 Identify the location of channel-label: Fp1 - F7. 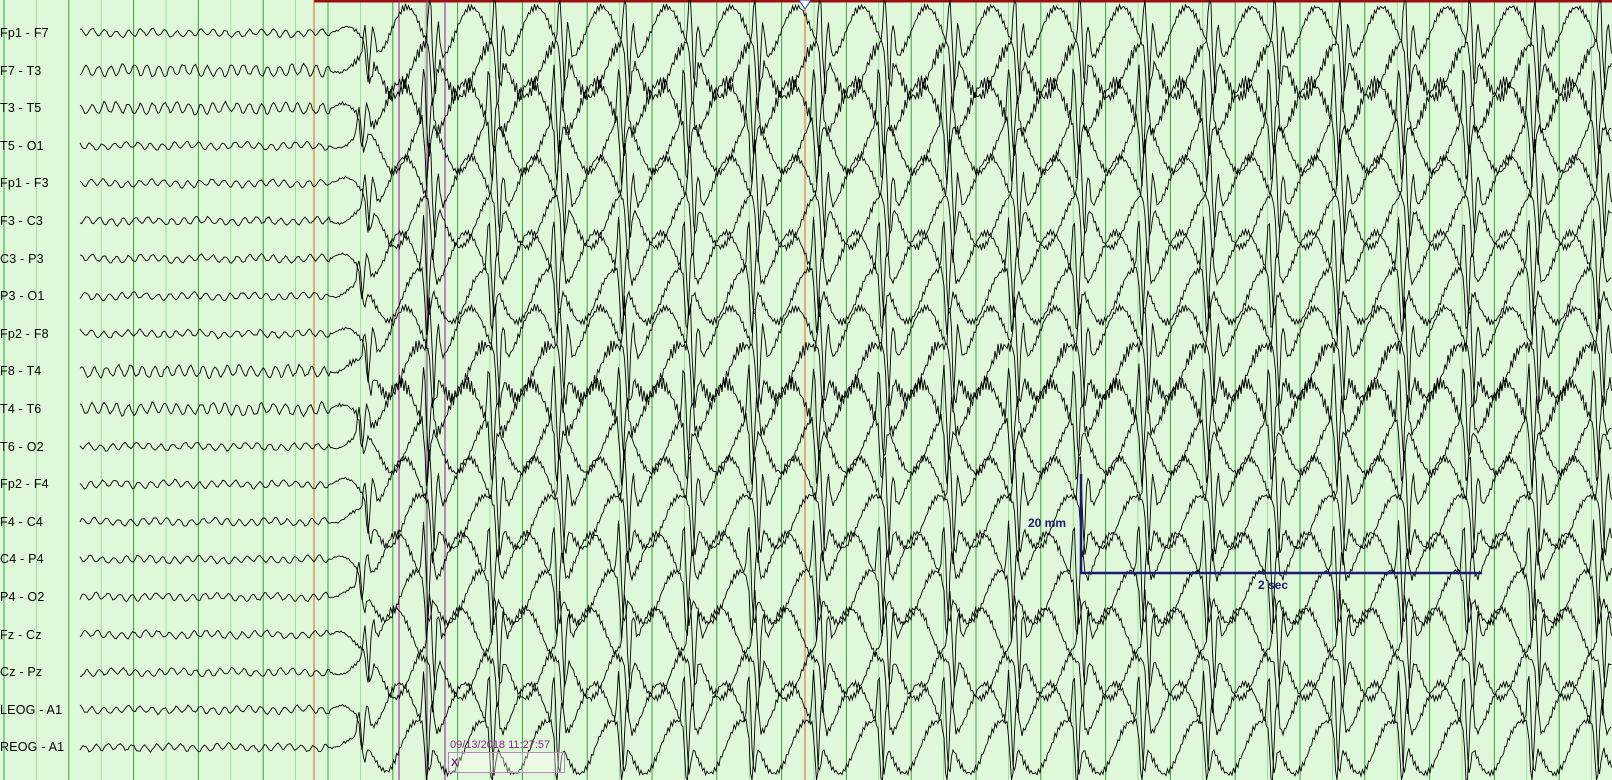
(24, 33).